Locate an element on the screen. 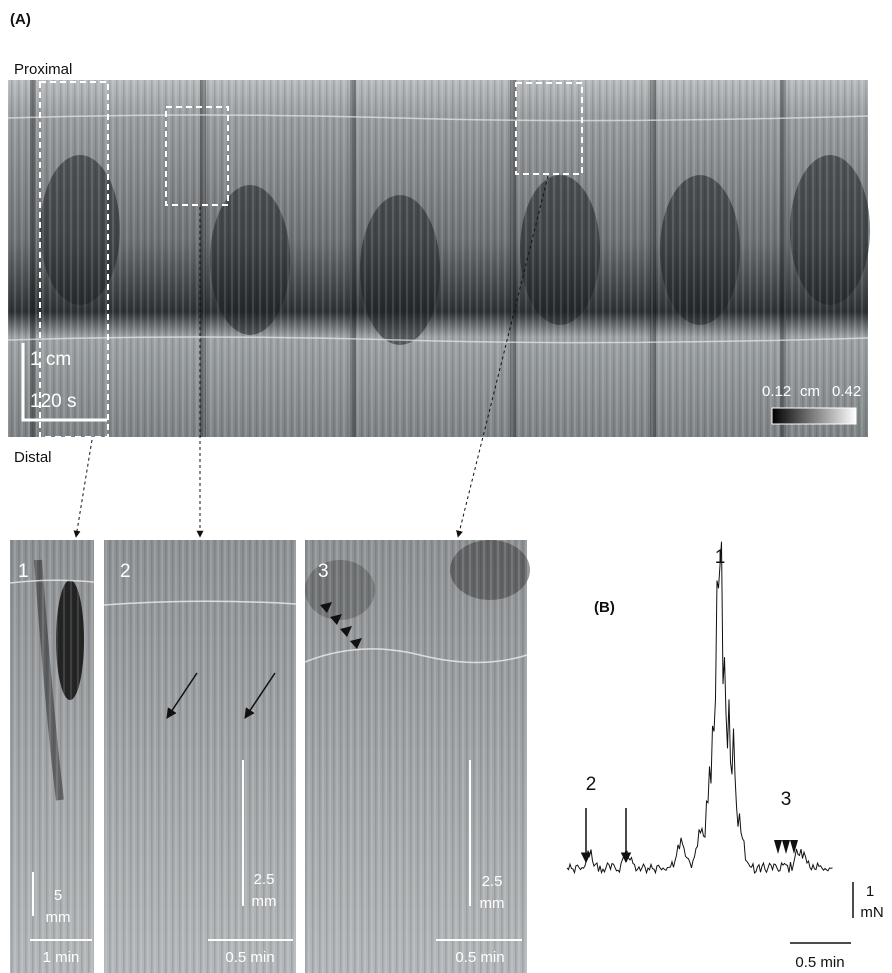 This screenshot has height=973, width=892. peak-label: 1 is located at coordinates (720, 557).